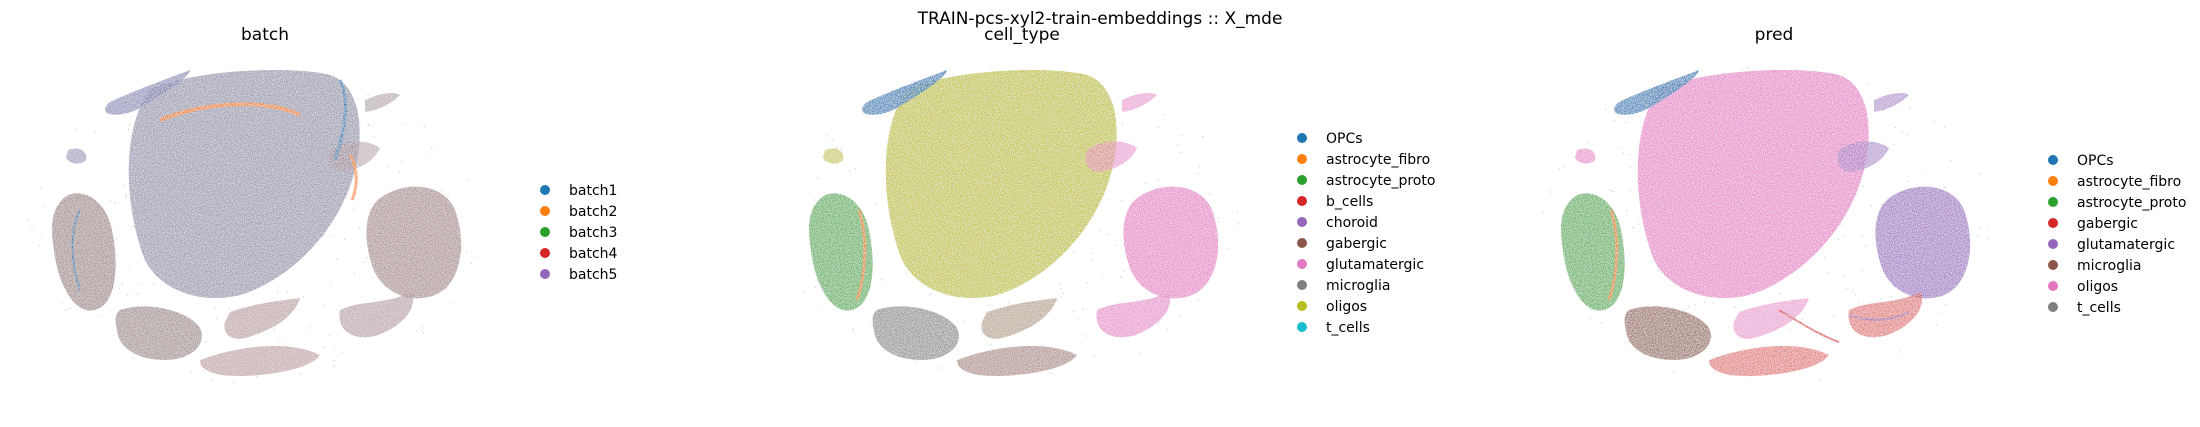 This screenshot has height=427, width=2200. I want to click on legend-label: astrocyte_proto, so click(2131, 203).